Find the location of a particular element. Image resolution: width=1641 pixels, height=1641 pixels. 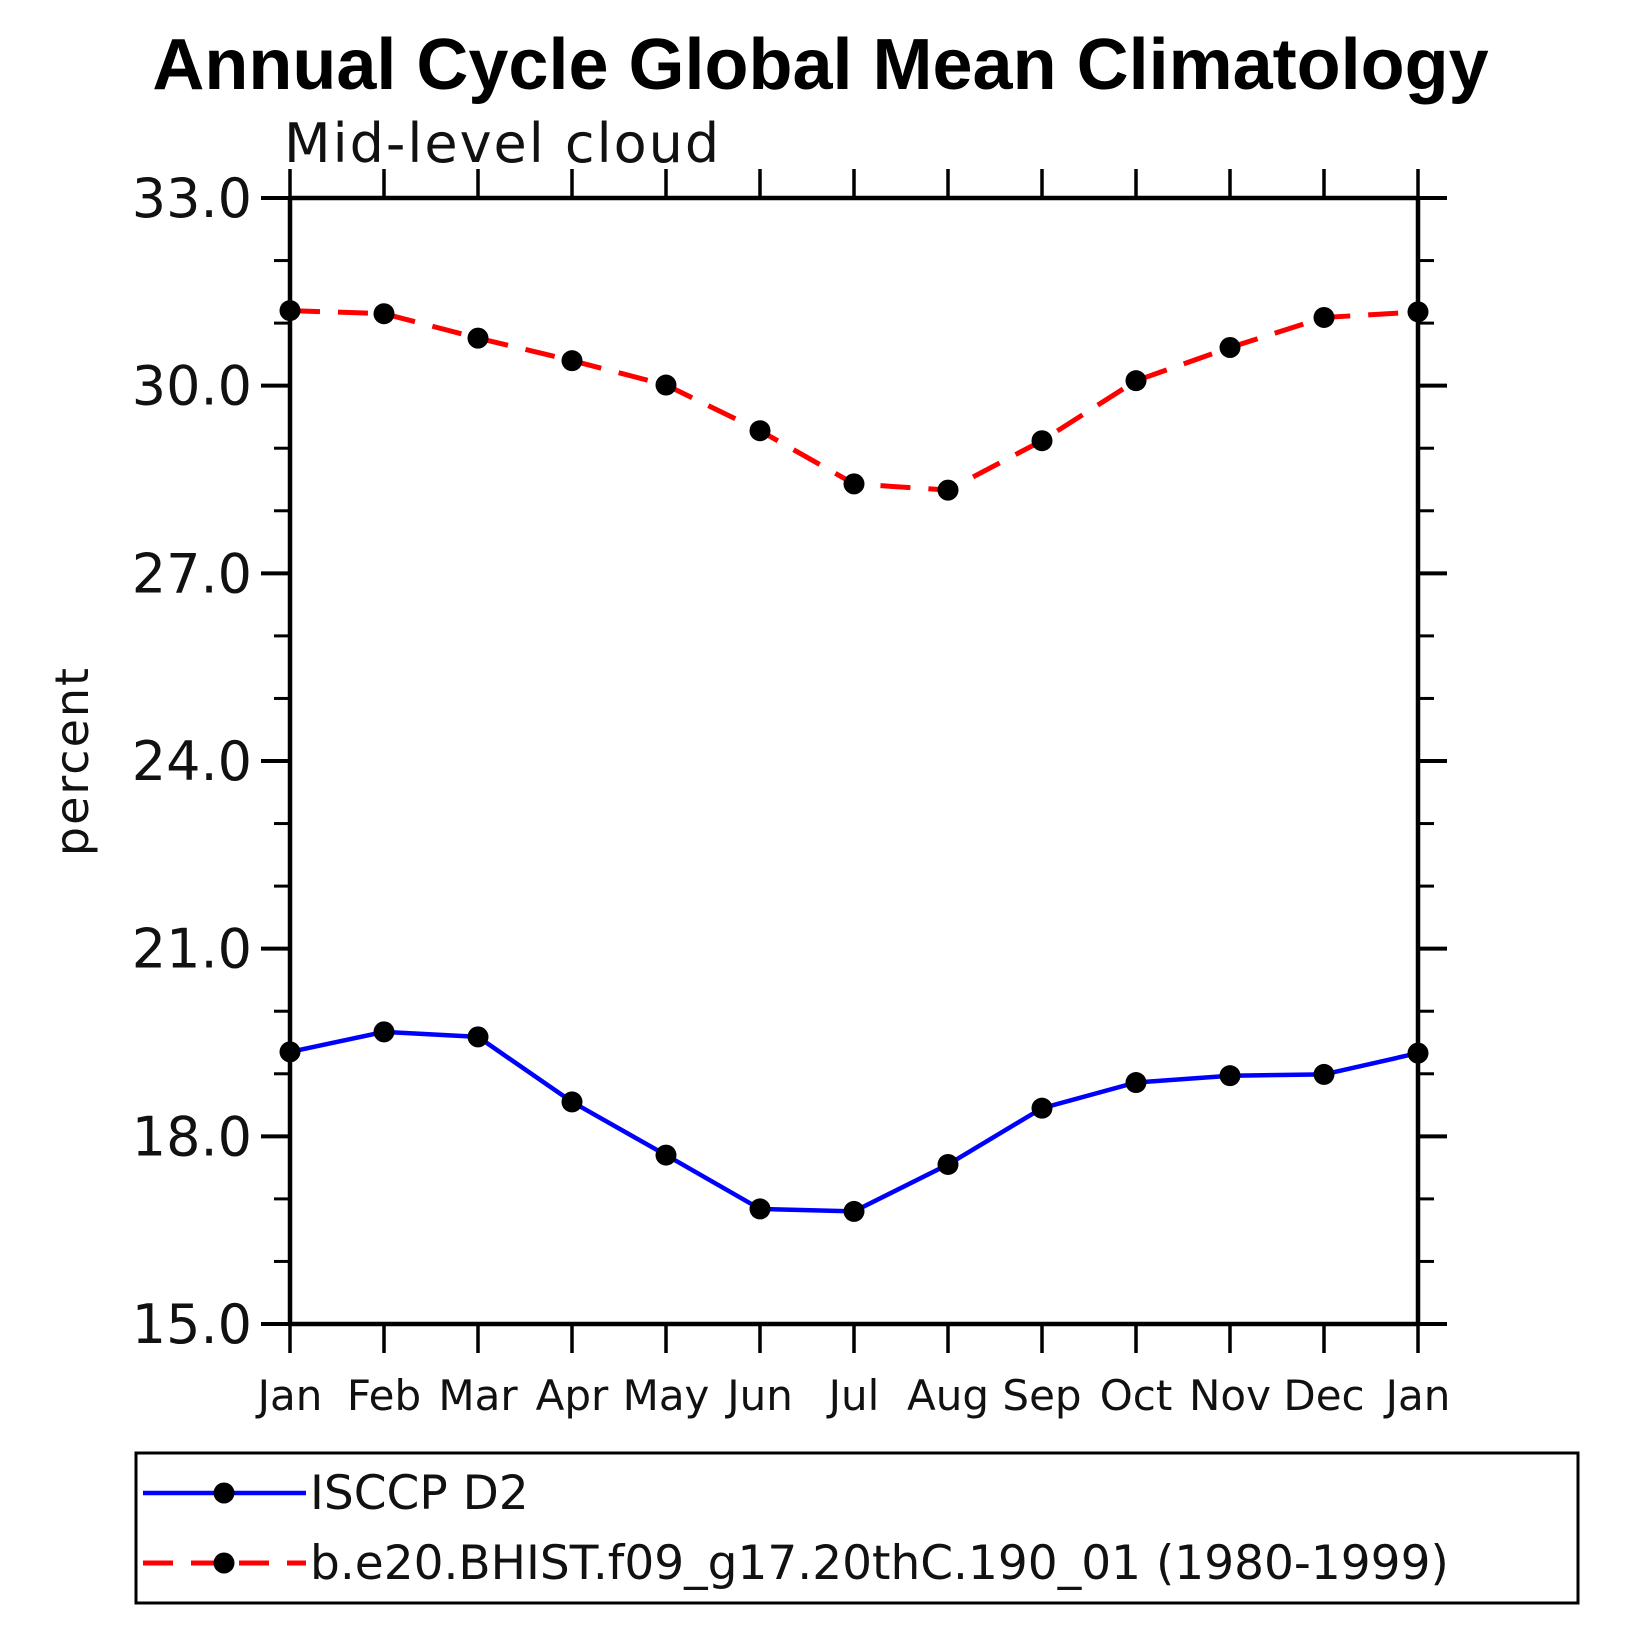

y-tick-label: 33.0 is located at coordinates (192, 198).